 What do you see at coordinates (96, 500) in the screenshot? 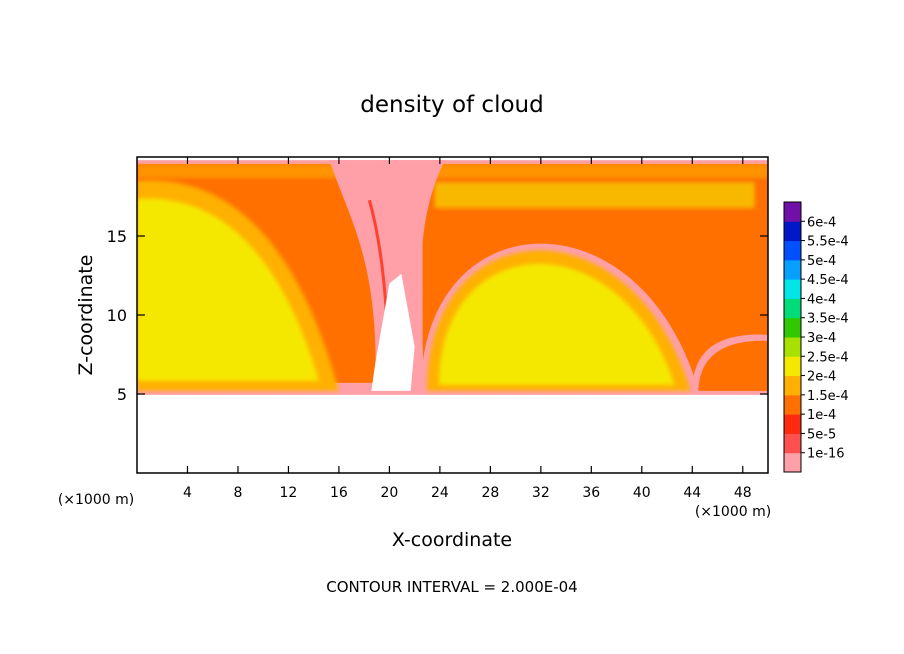
I see `x-unit-left: (×1000 m)` at bounding box center [96, 500].